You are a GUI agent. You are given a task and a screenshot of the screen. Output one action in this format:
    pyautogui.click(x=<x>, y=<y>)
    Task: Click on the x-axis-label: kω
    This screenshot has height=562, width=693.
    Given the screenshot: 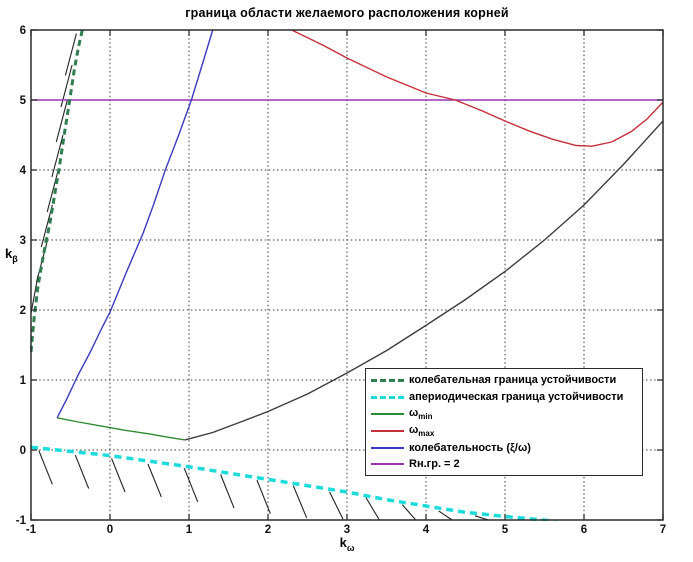 What is the action you would take?
    pyautogui.click(x=347, y=544)
    